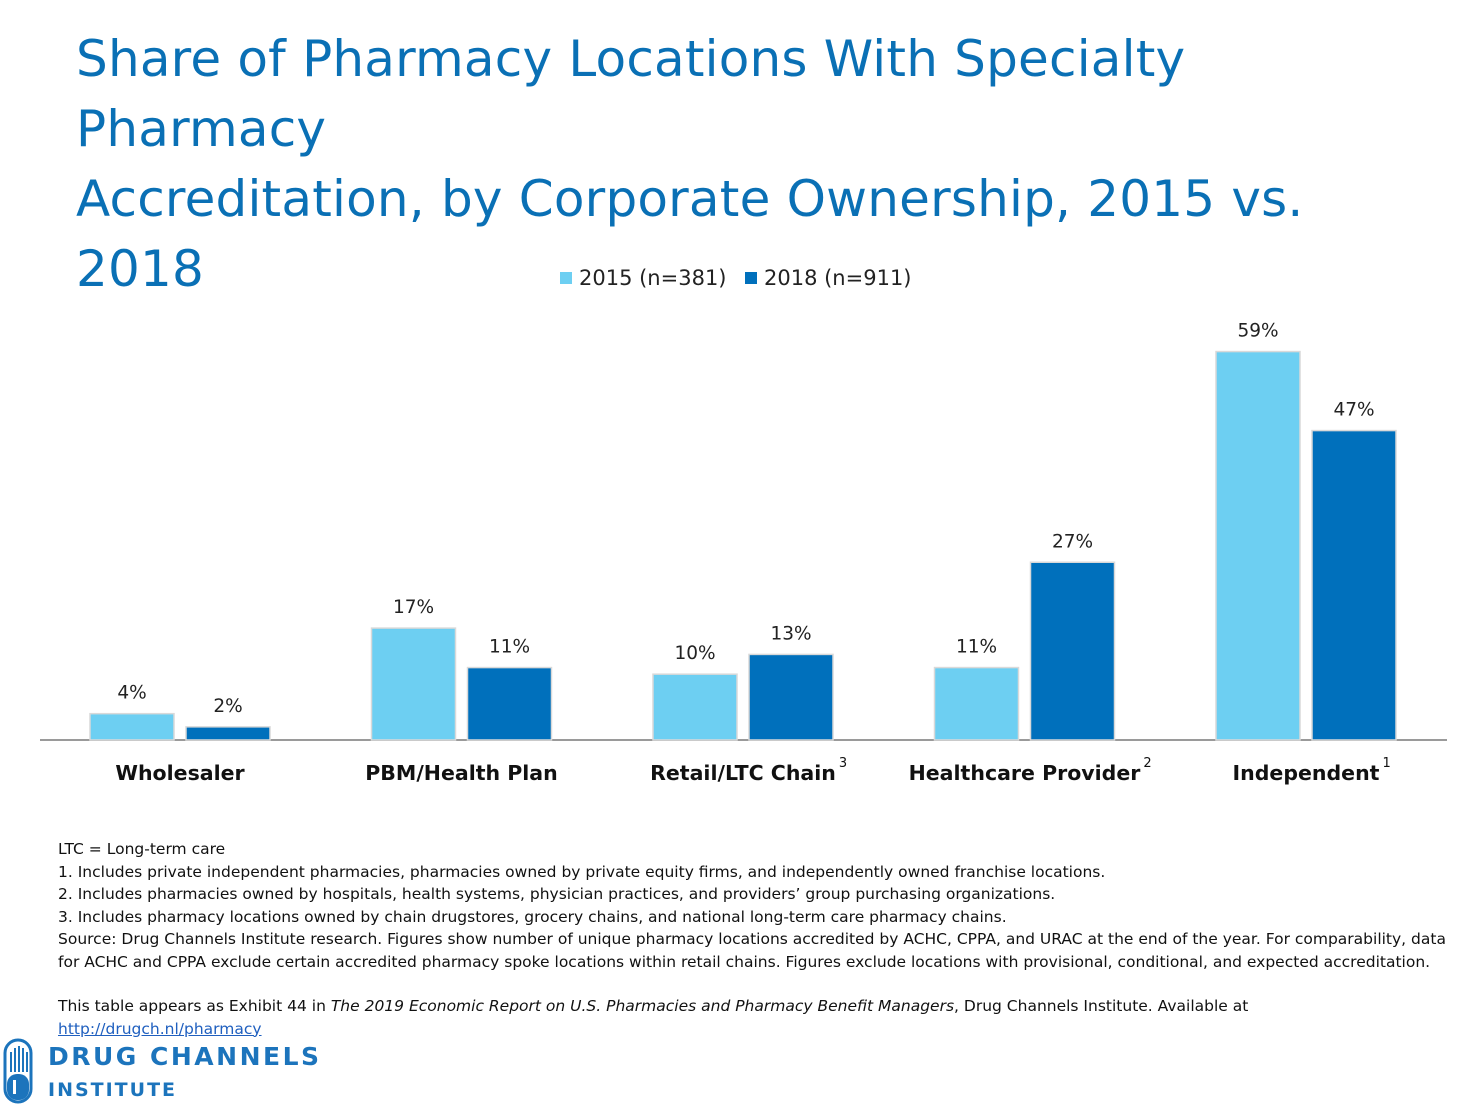  What do you see at coordinates (185, 1056) in the screenshot?
I see `logo-name-line-1: DRUG CHANNELS` at bounding box center [185, 1056].